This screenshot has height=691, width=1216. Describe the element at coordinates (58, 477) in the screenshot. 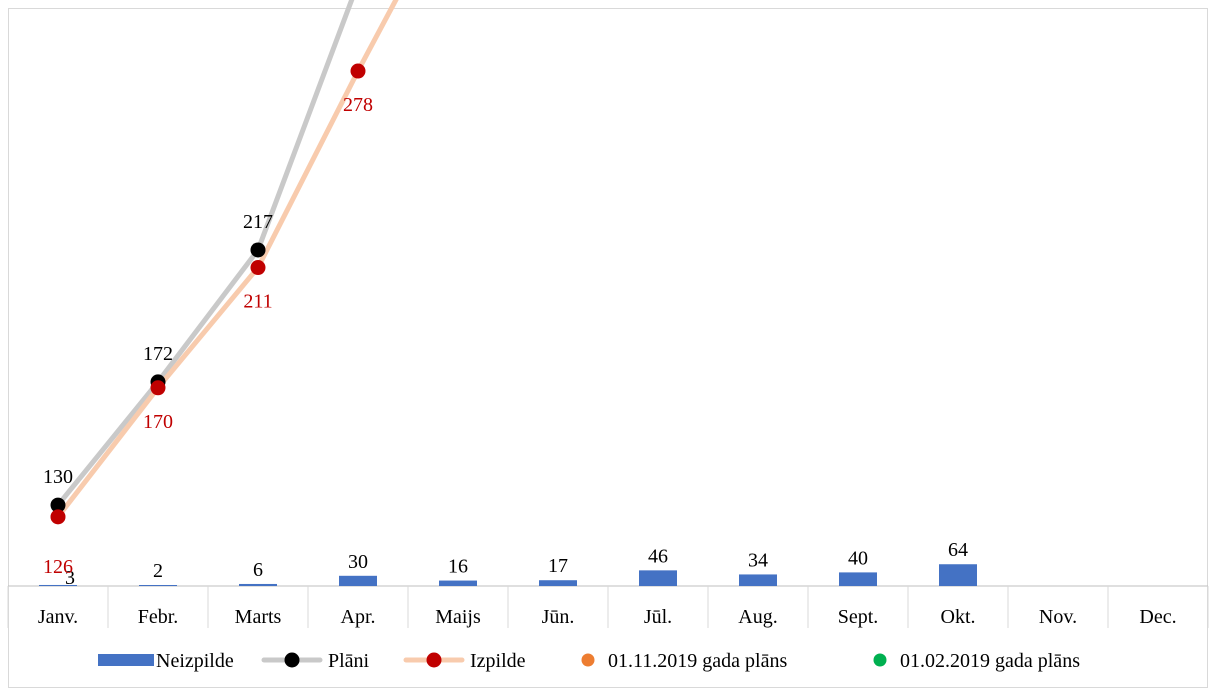

I see `data-label-plani: 130` at that location.